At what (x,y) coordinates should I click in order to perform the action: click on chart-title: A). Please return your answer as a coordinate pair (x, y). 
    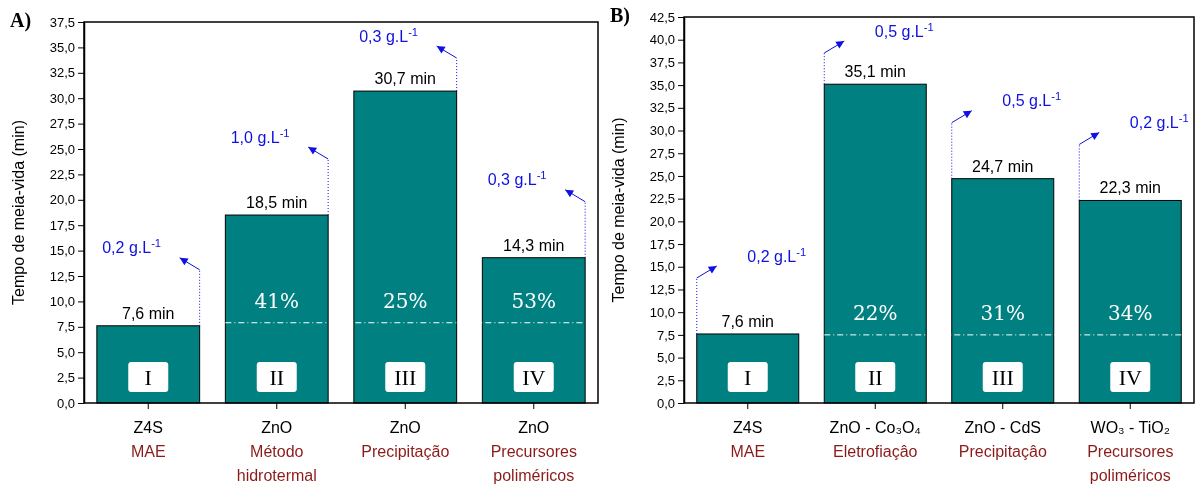
    Looking at the image, I should click on (21, 20).